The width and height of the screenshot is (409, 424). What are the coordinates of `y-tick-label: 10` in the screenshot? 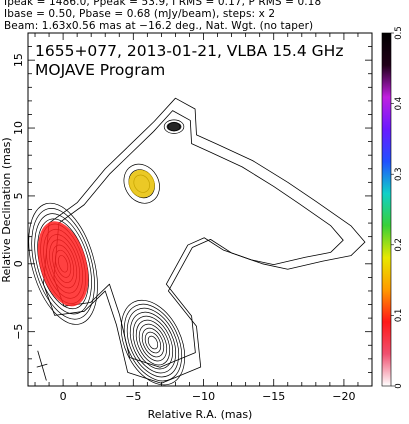 It's located at (18, 128).